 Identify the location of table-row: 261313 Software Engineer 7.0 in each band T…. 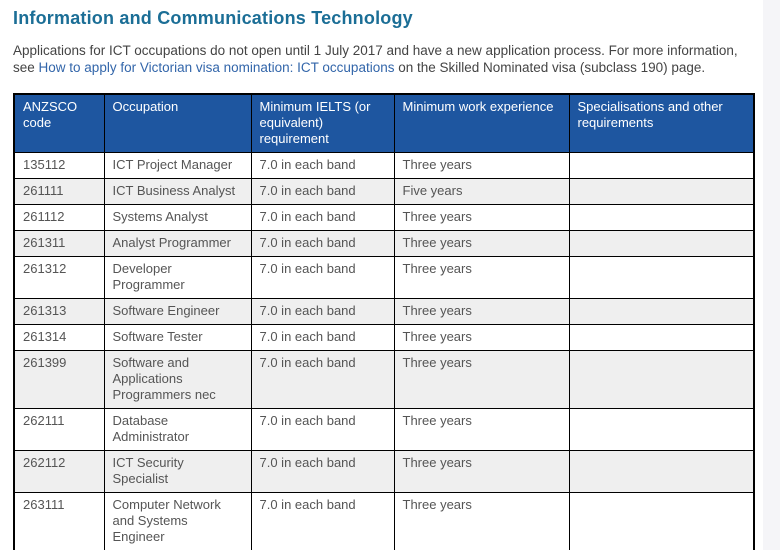
(384, 311).